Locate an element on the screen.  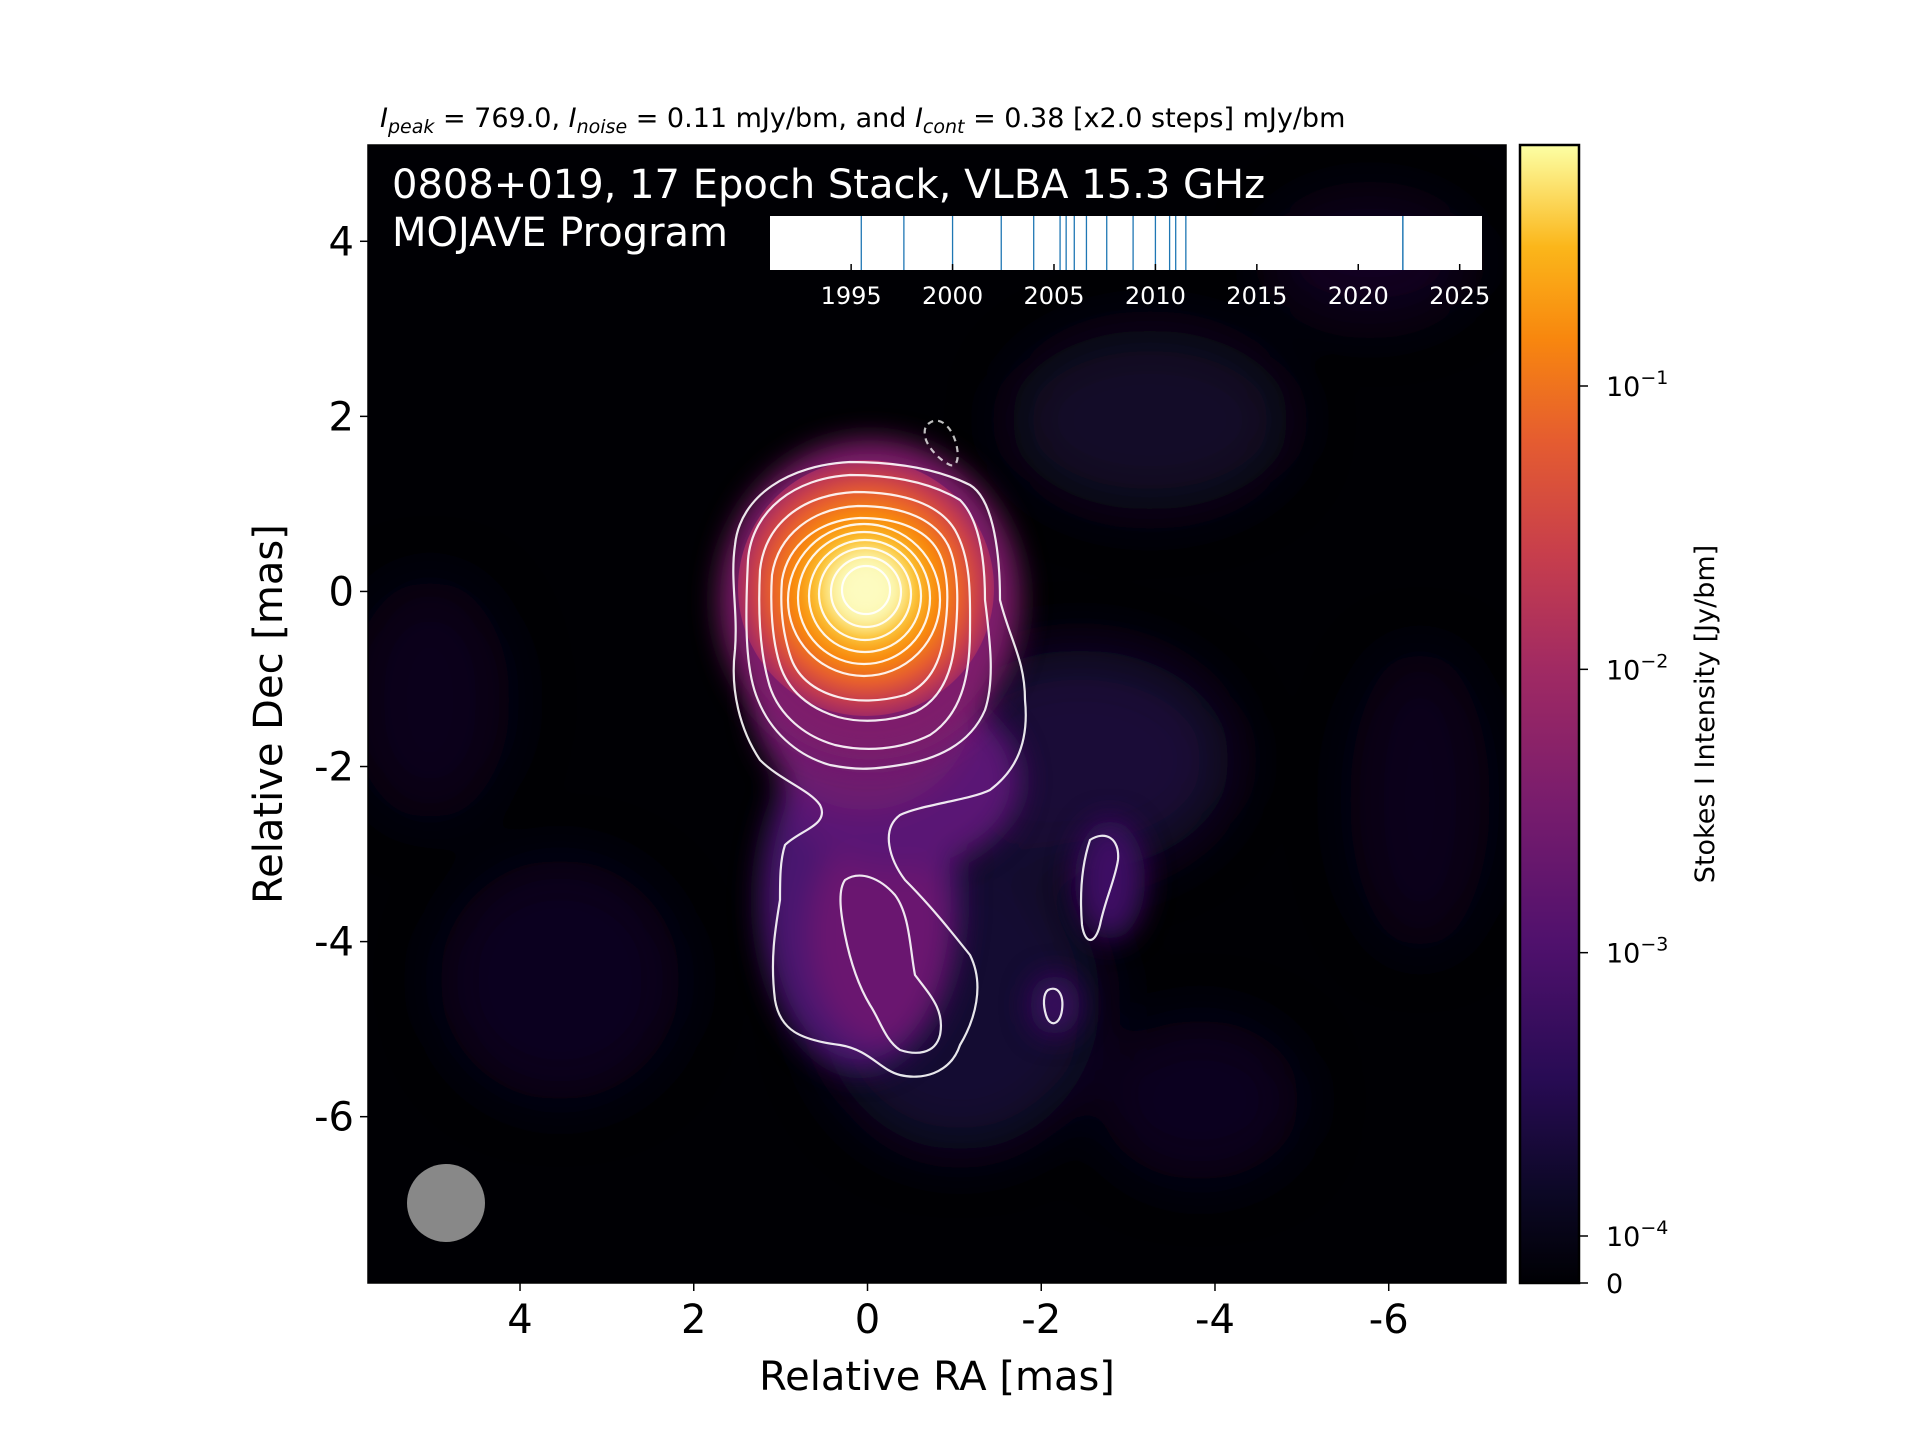
timeline-tick-label: 2005 is located at coordinates (1053, 296).